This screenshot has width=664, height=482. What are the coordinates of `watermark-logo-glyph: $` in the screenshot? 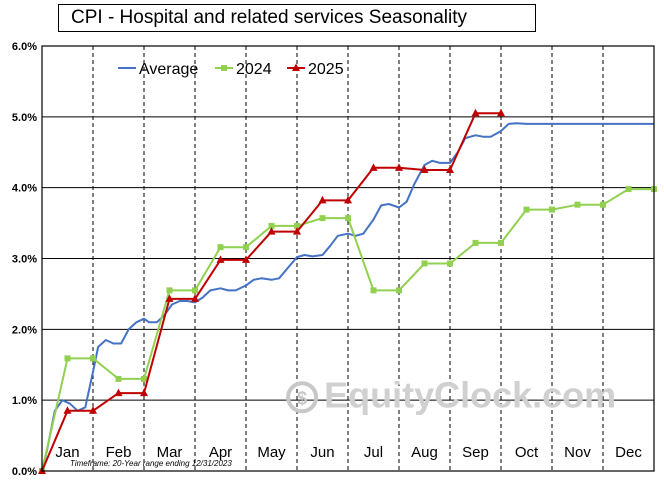 It's located at (302, 398).